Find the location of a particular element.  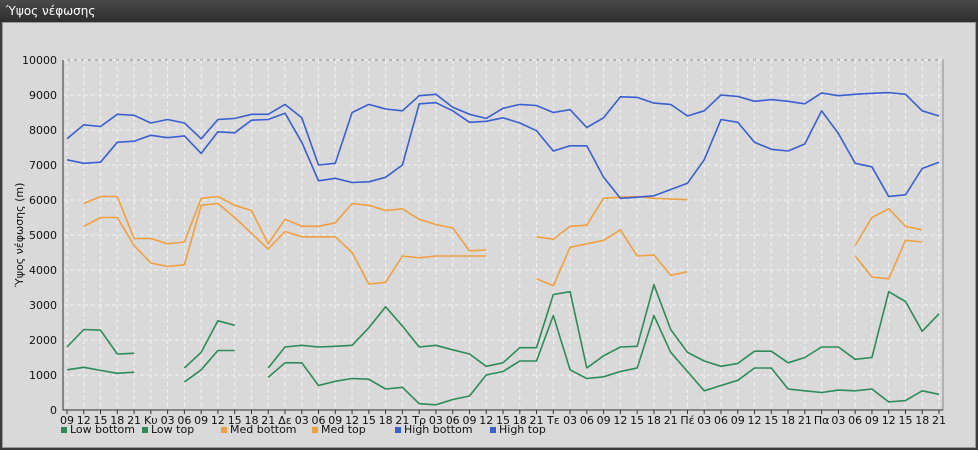

legend-label-med-top: Med top is located at coordinates (343, 429).